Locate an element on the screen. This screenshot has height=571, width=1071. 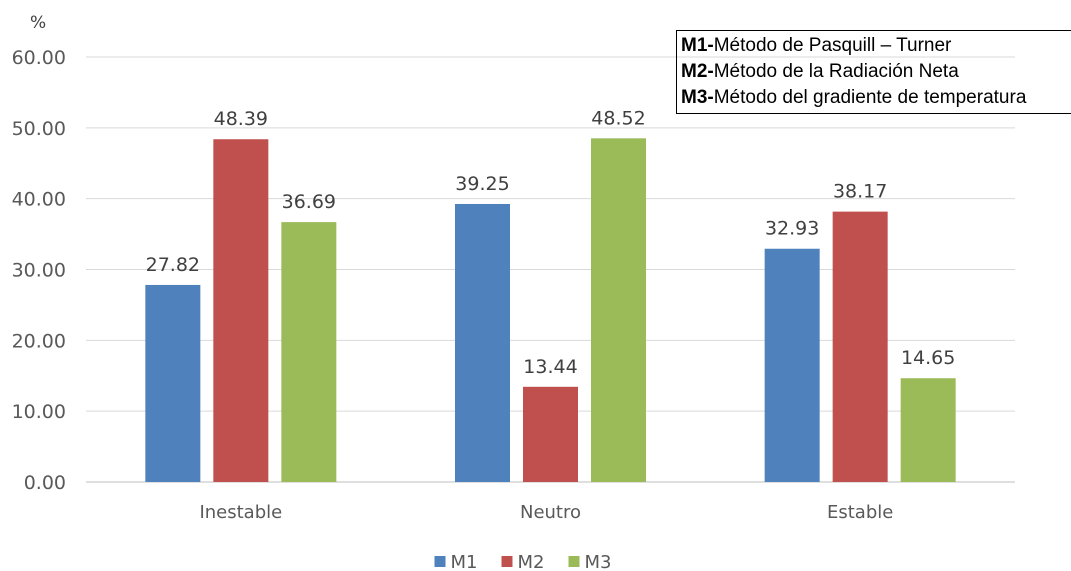
method-m3: M3-Método del gradiente de temperatura is located at coordinates (854, 97).